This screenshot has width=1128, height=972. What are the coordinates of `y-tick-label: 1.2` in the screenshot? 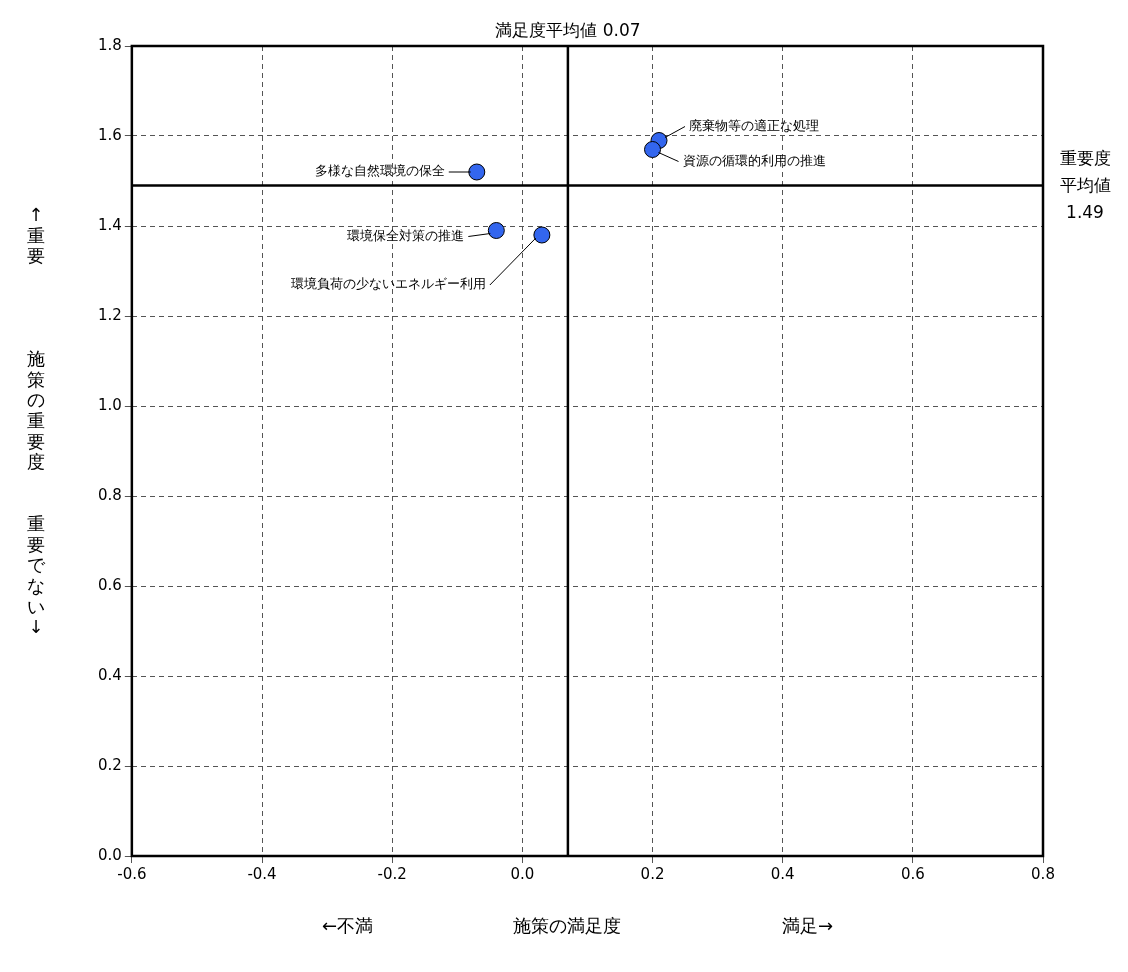 It's located at (110, 314).